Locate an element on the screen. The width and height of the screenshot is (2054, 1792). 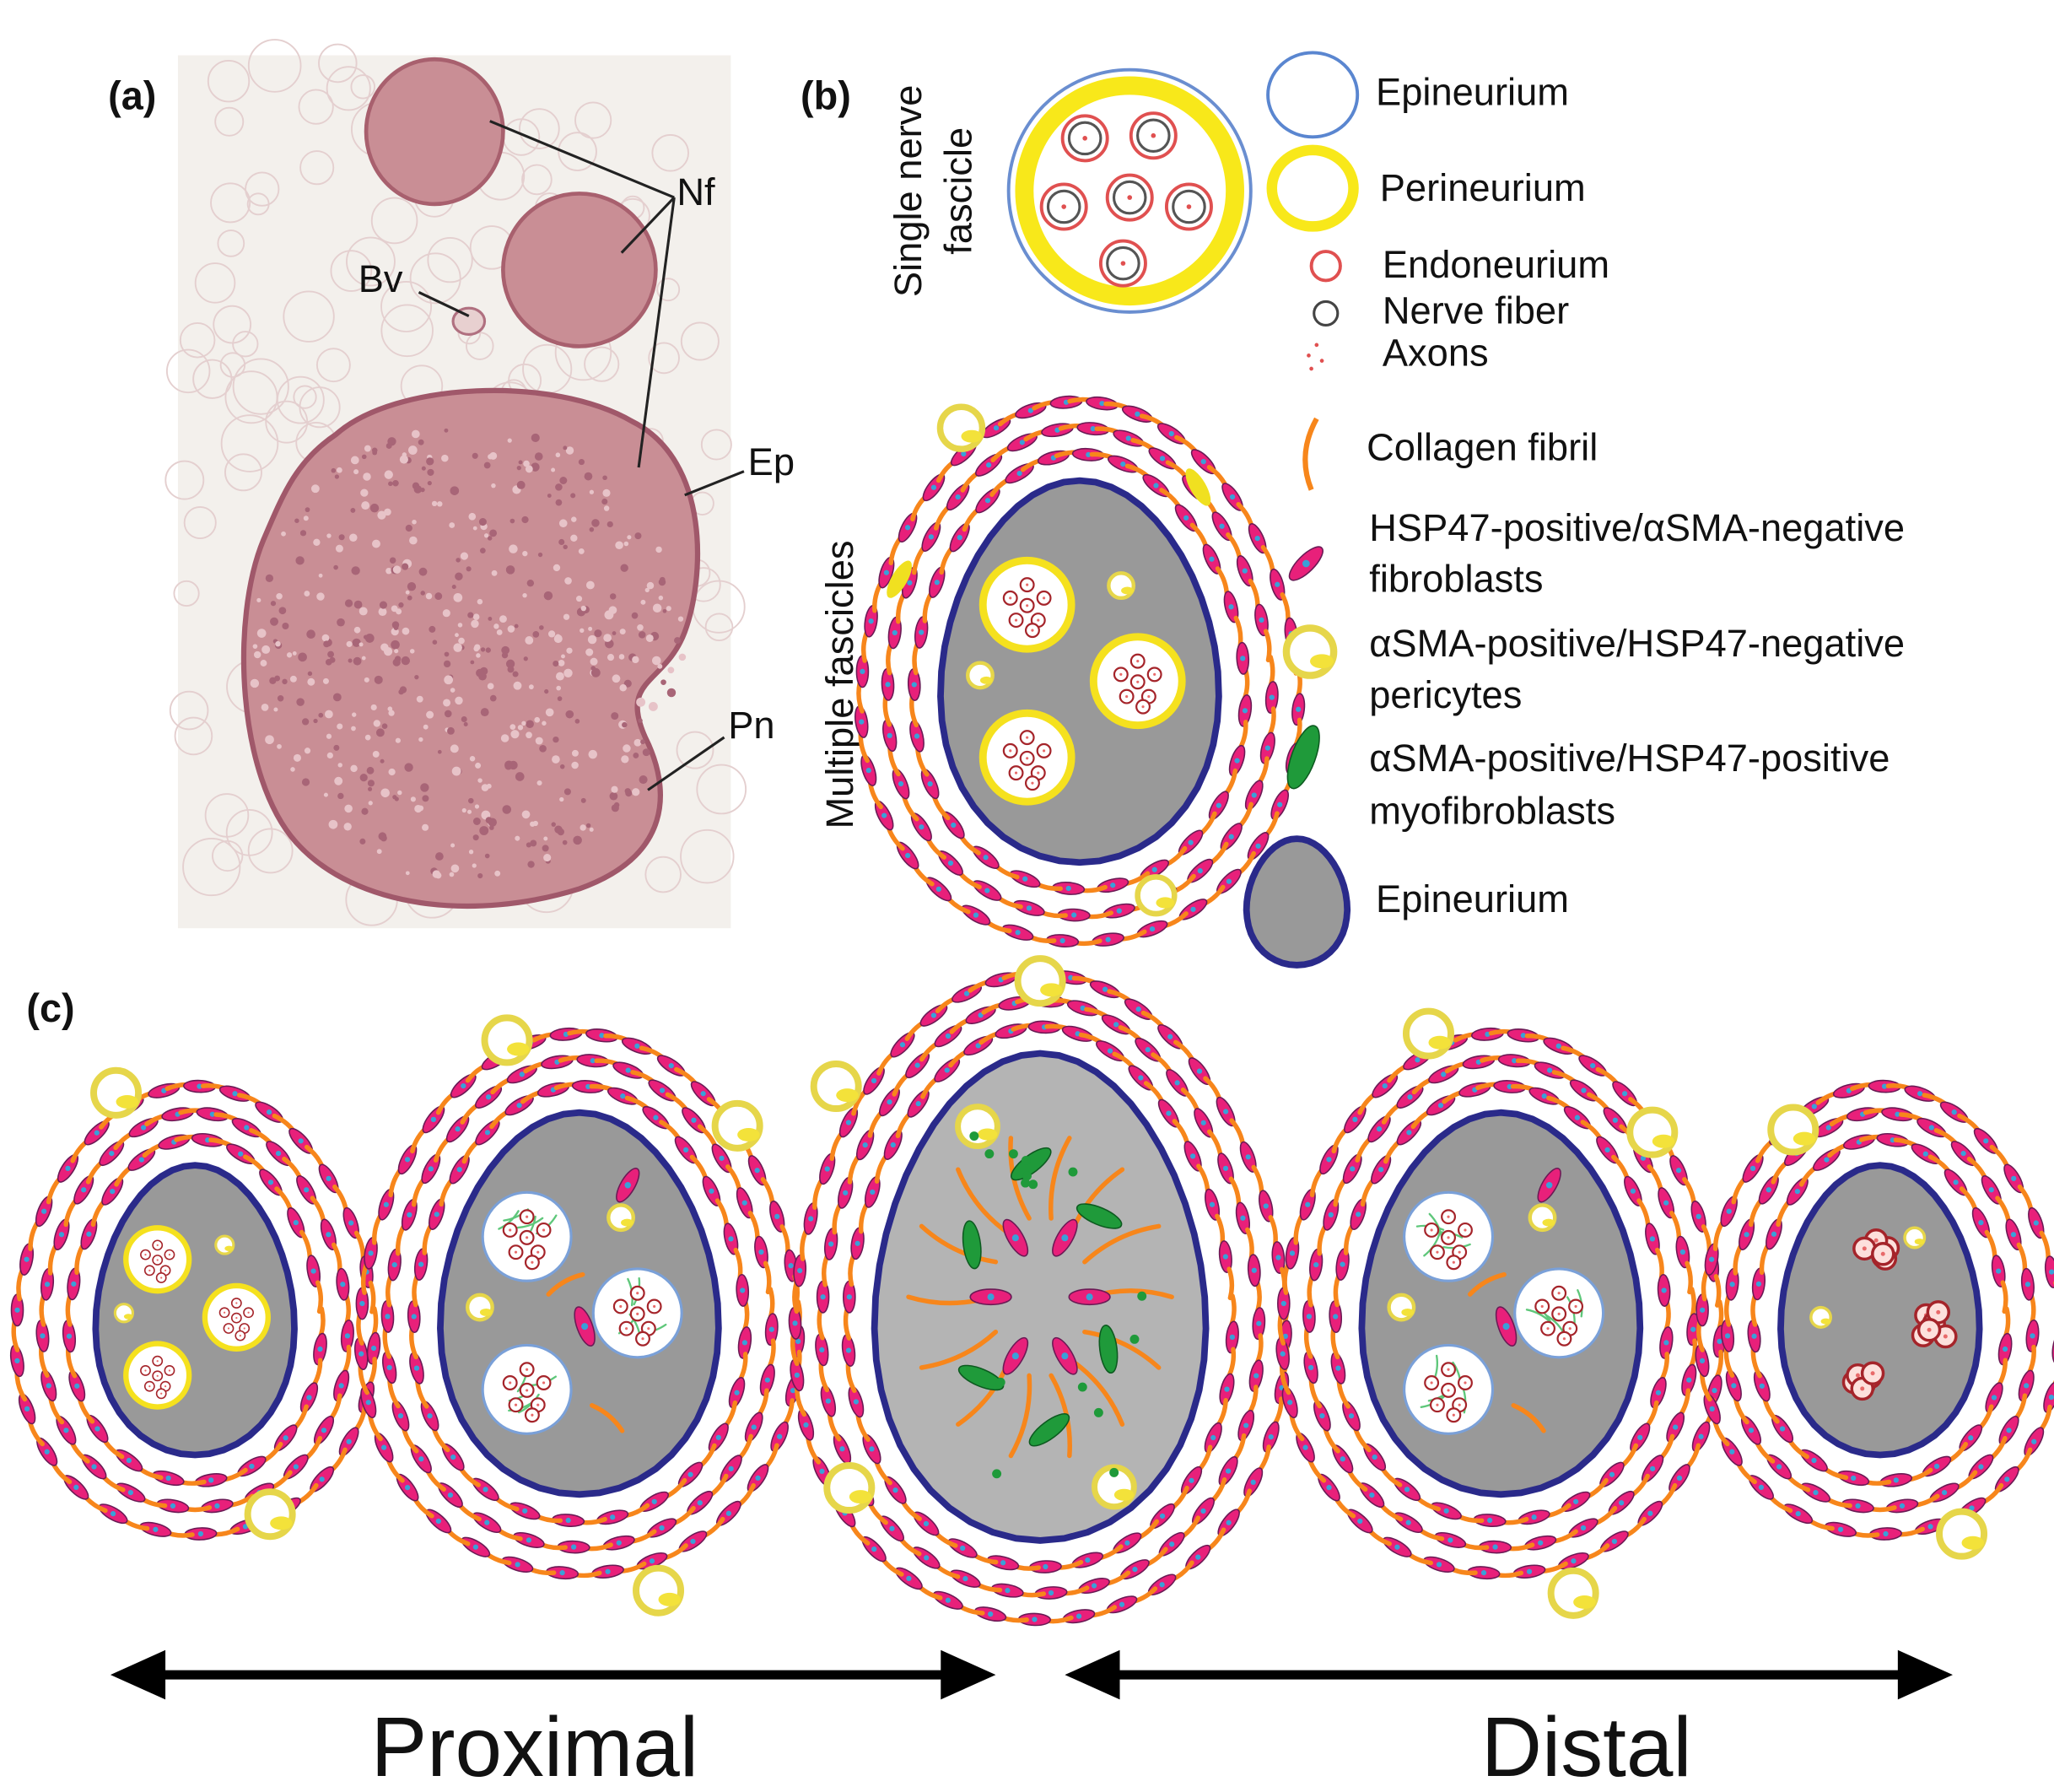
direction-label: Proximal is located at coordinates (534, 1746).